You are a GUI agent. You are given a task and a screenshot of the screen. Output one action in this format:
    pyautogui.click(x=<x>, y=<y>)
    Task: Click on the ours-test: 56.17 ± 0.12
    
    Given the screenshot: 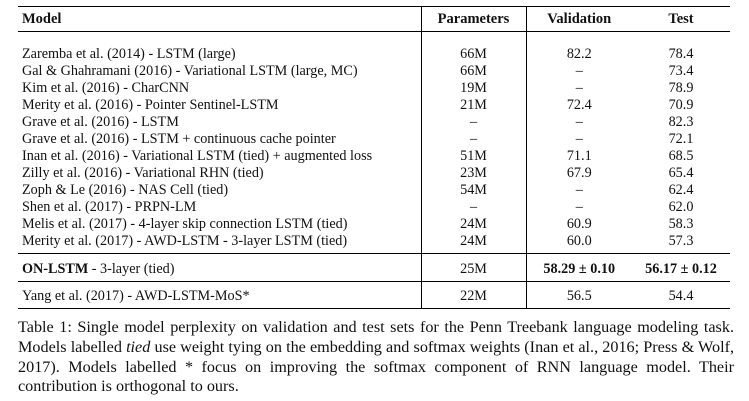 What is the action you would take?
    pyautogui.click(x=681, y=267)
    